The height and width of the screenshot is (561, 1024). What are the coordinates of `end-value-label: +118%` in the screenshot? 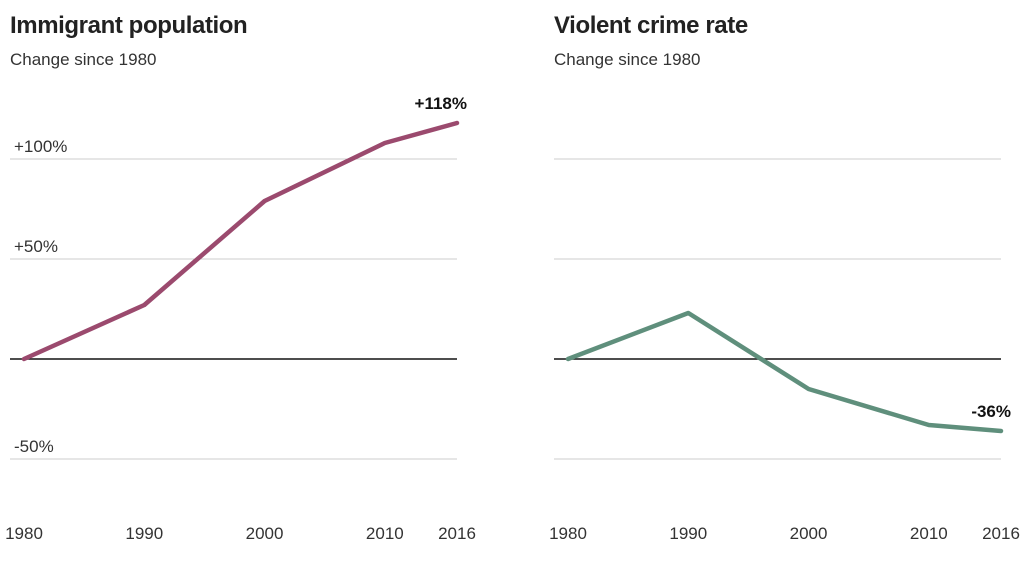 It's located at (441, 103).